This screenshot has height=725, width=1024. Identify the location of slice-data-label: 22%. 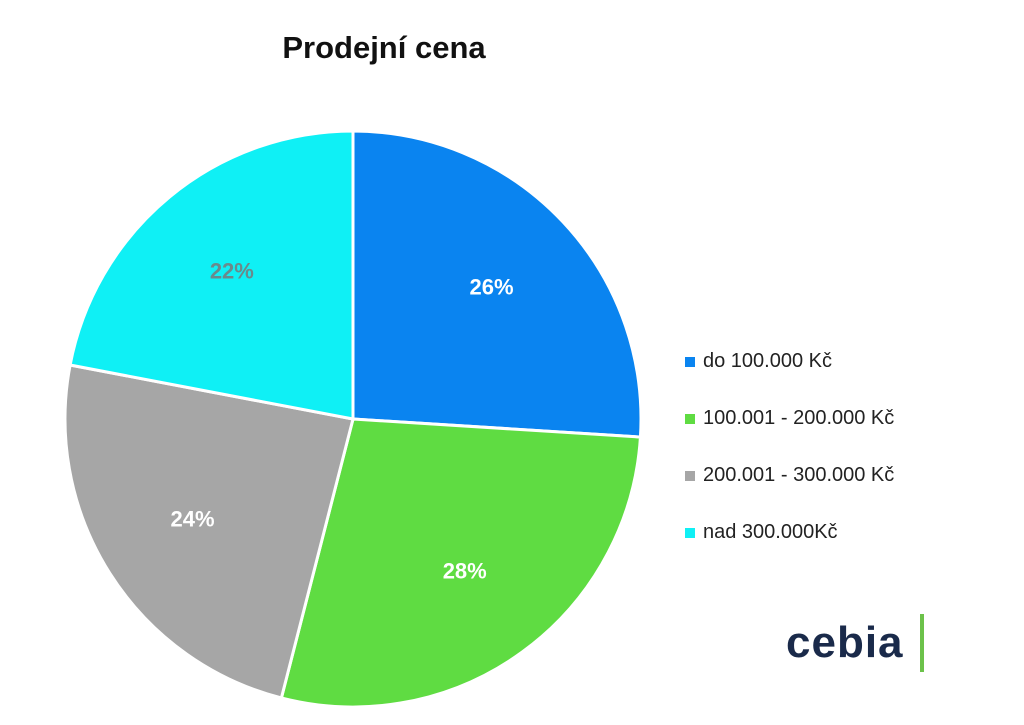
(232, 270).